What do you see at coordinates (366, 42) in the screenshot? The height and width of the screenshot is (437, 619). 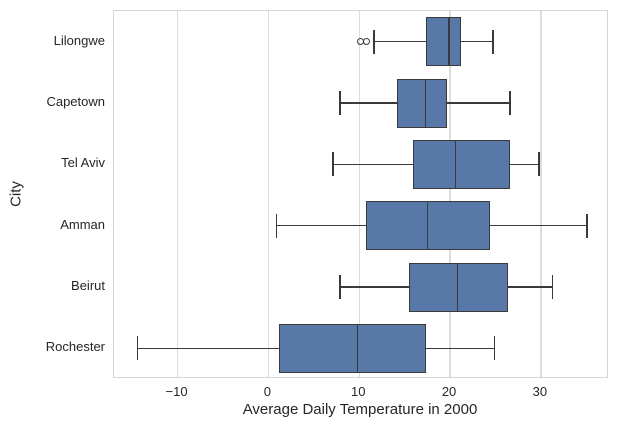 I see `outlier-point` at bounding box center [366, 42].